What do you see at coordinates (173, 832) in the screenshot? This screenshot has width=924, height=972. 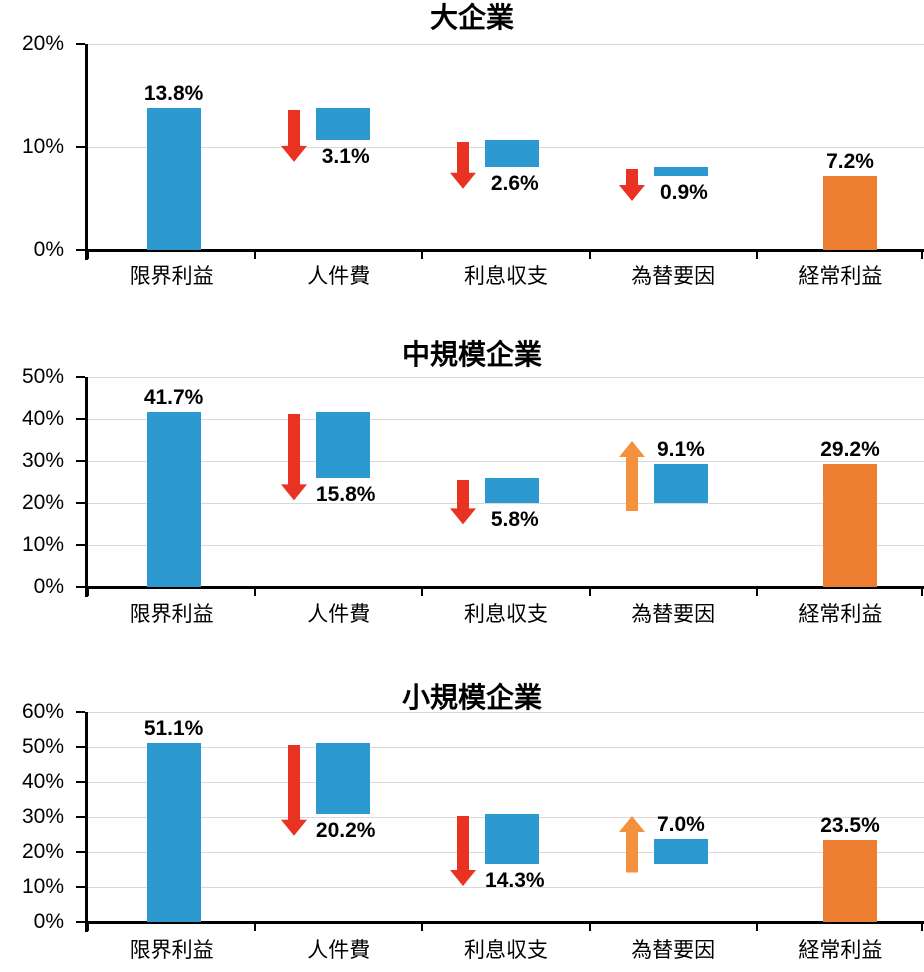 I see `waterfall-bar-start` at bounding box center [173, 832].